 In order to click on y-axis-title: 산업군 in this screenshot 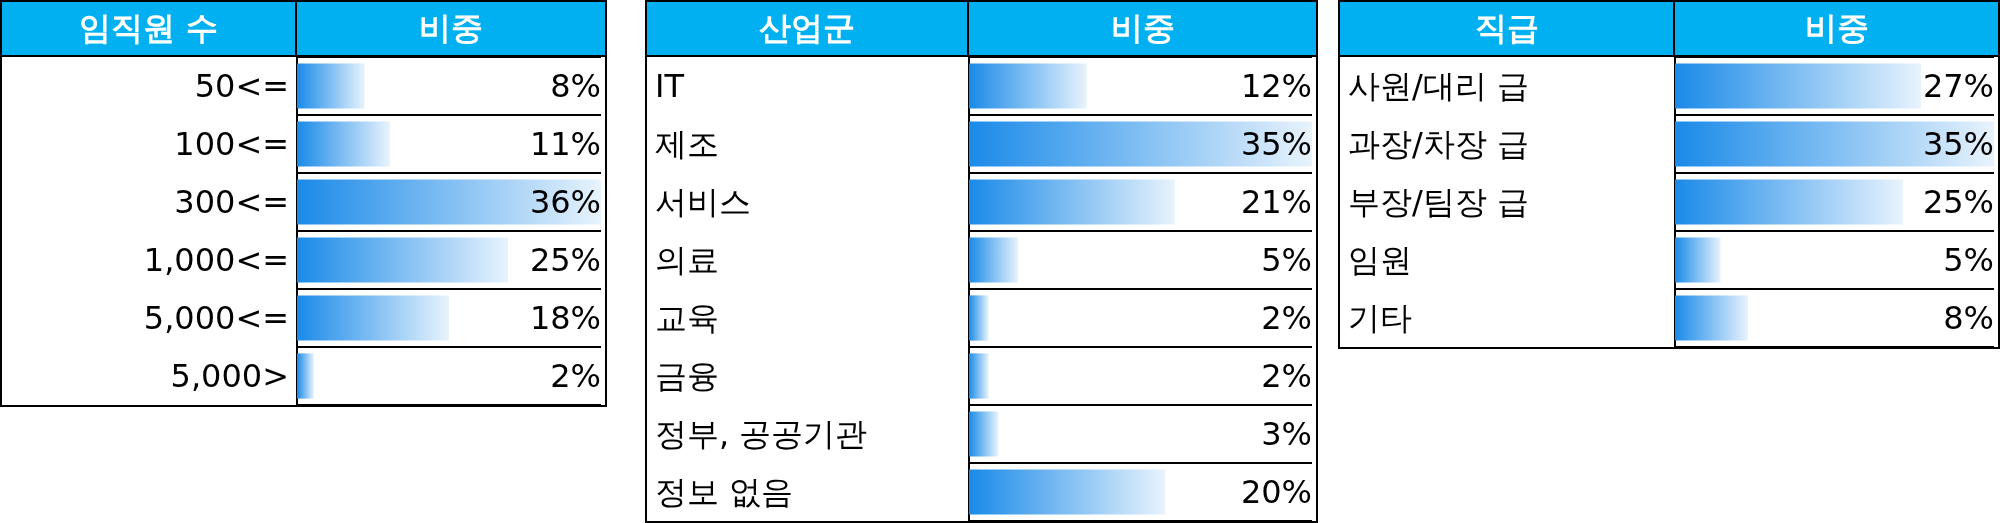, I will do `click(808, 28)`.